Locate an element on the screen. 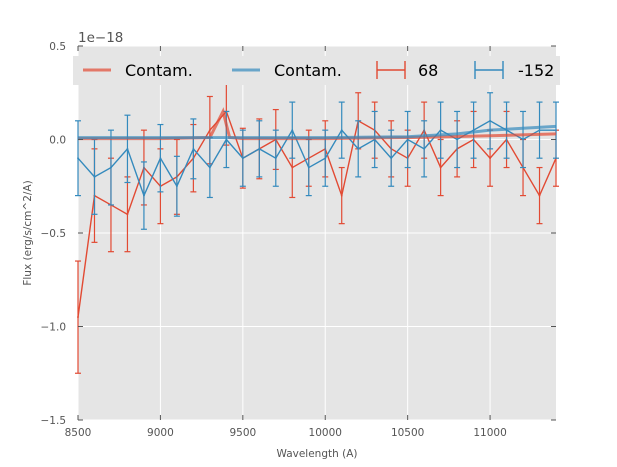 Image resolution: width=617 pixels, height=467 pixels. legend-item-0: Contam. is located at coordinates (138, 70).